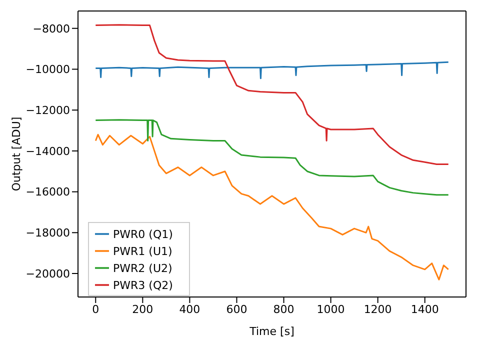 Image resolution: width=483 pixels, height=347 pixels. I want to click on x-tick-label: 600, so click(237, 309).